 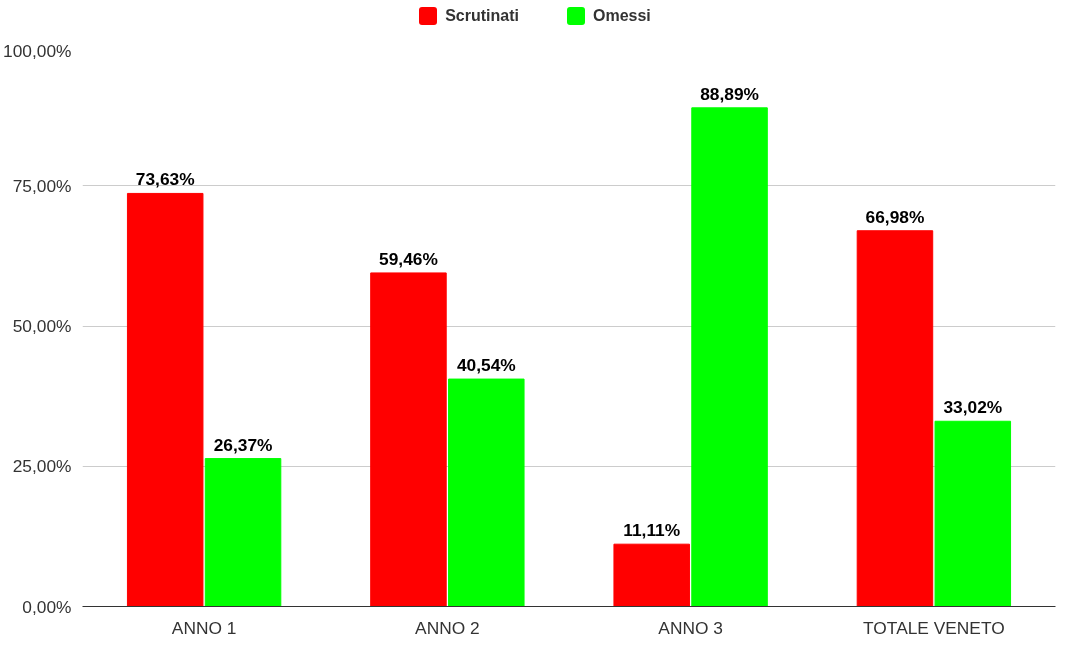 I want to click on legend-label: Scrutinati, so click(x=481, y=16).